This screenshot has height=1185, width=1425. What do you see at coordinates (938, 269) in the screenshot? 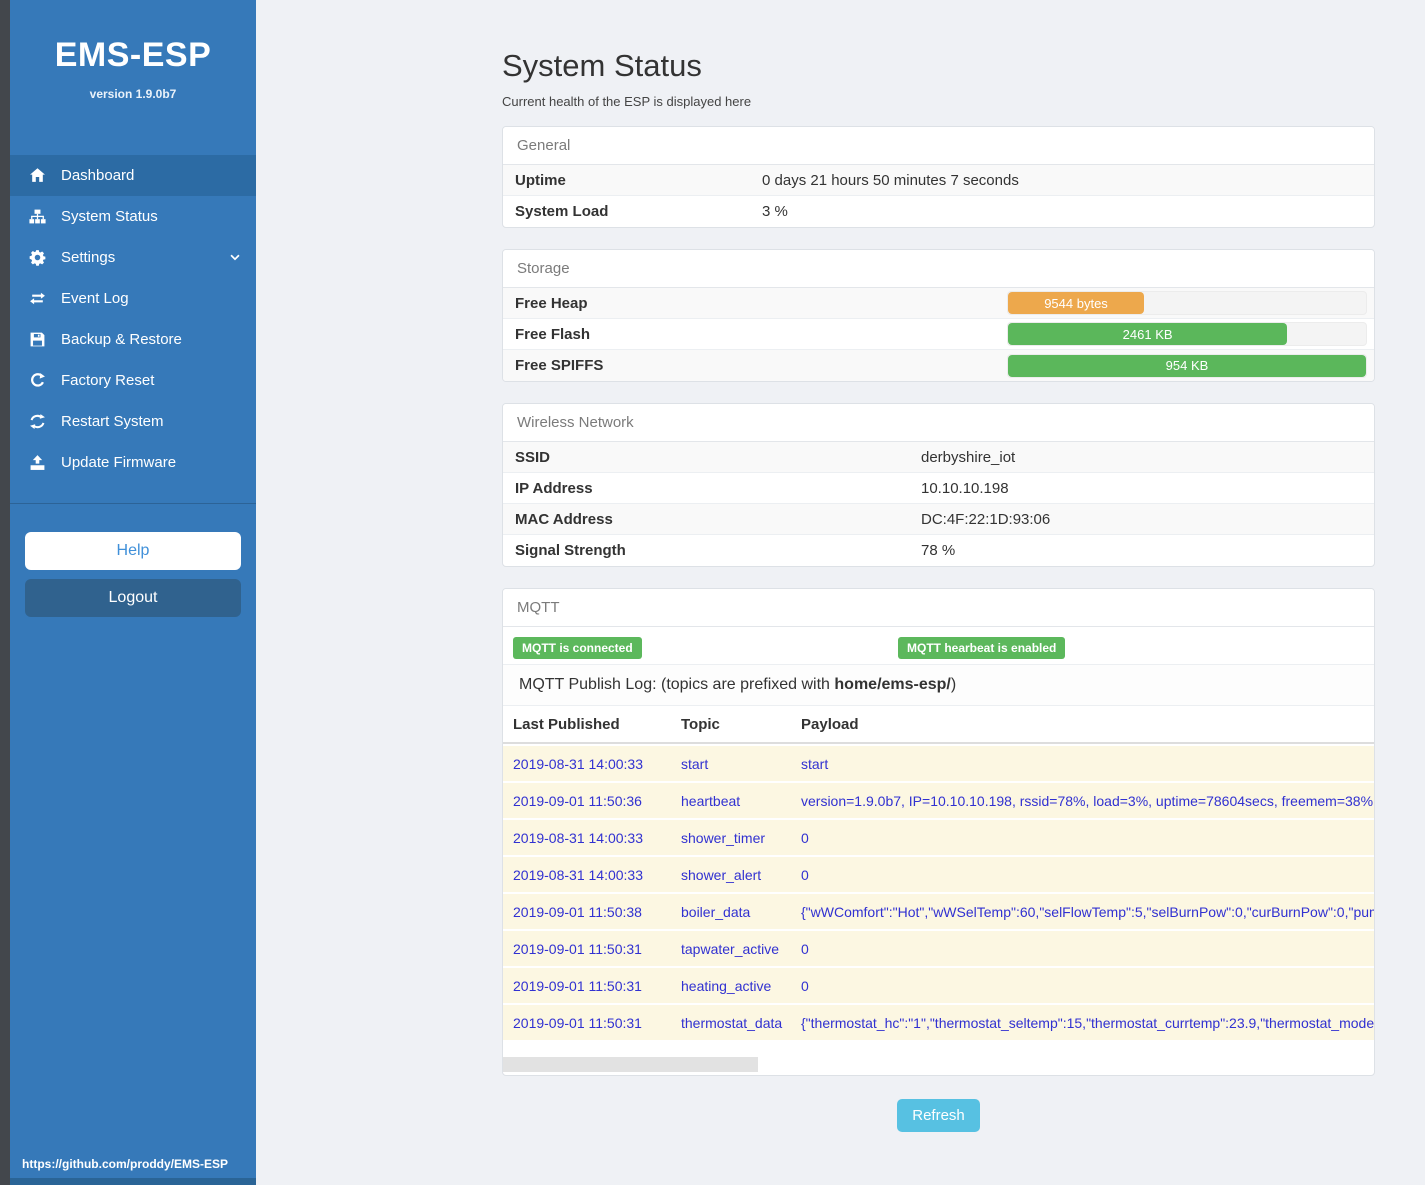
I see `storage-card-header: Storage` at bounding box center [938, 269].